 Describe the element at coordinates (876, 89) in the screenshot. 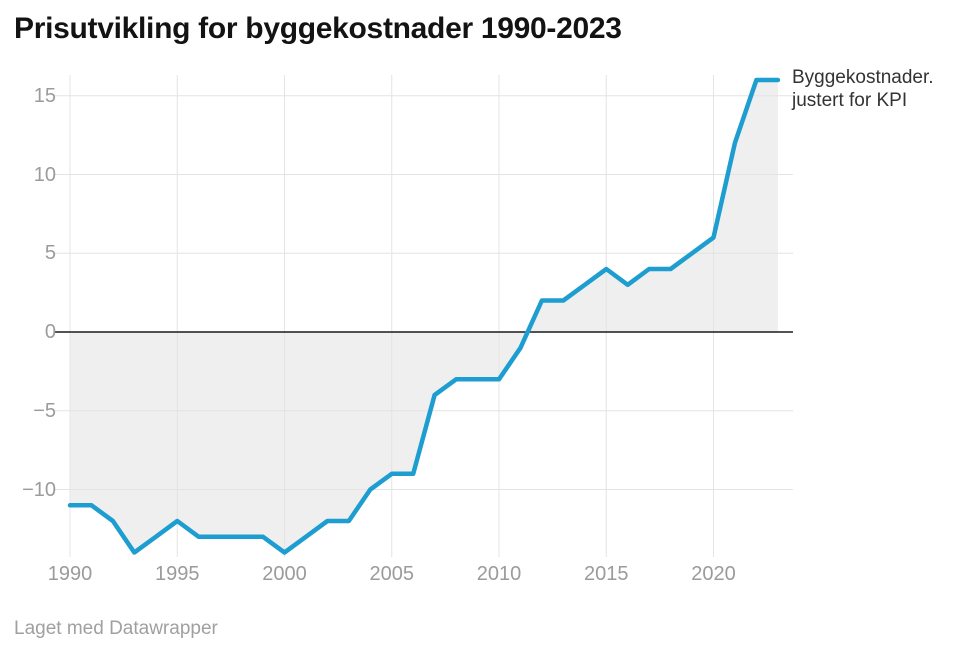

I see `series-label: Byggekostnader. justert for KPI` at that location.